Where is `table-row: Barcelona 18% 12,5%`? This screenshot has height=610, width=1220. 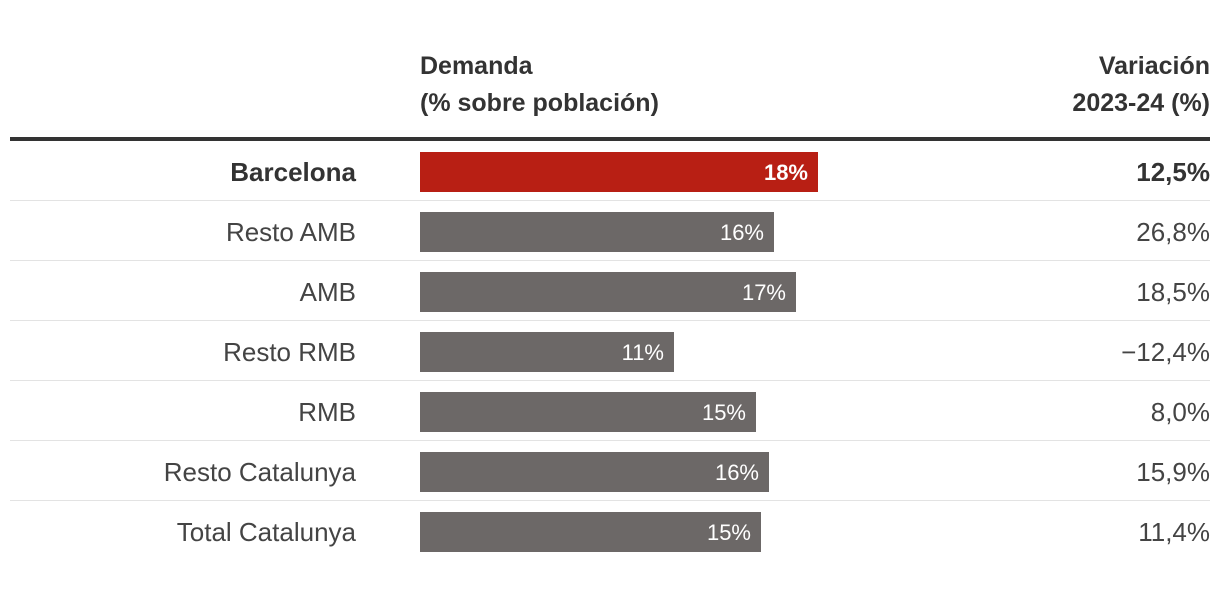
table-row: Barcelona 18% 12,5% is located at coordinates (610, 171).